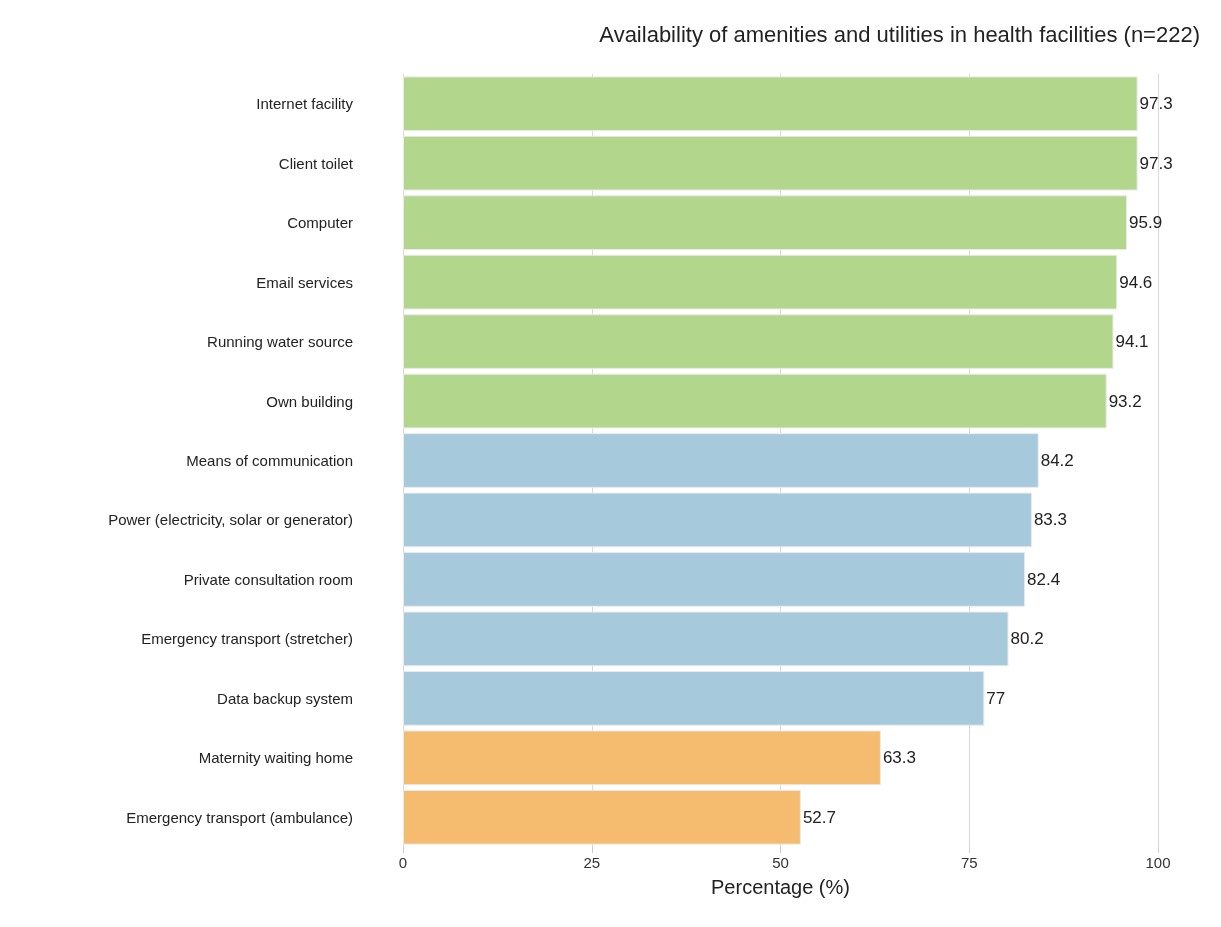  I want to click on data-label: 83.3, so click(1050, 520).